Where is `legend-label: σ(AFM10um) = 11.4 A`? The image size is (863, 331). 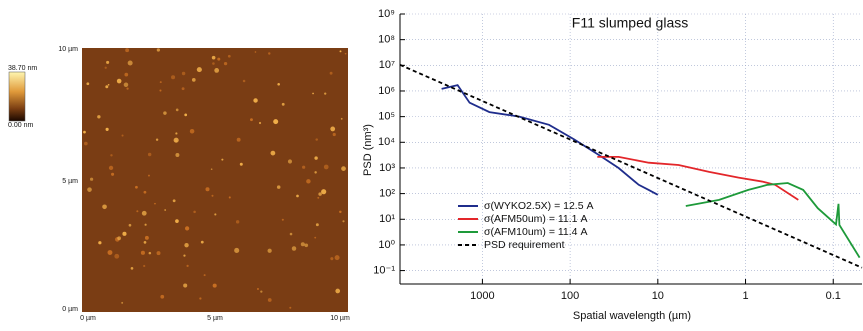
legend-label: σ(AFM10um) = 11.4 A is located at coordinates (535, 232).